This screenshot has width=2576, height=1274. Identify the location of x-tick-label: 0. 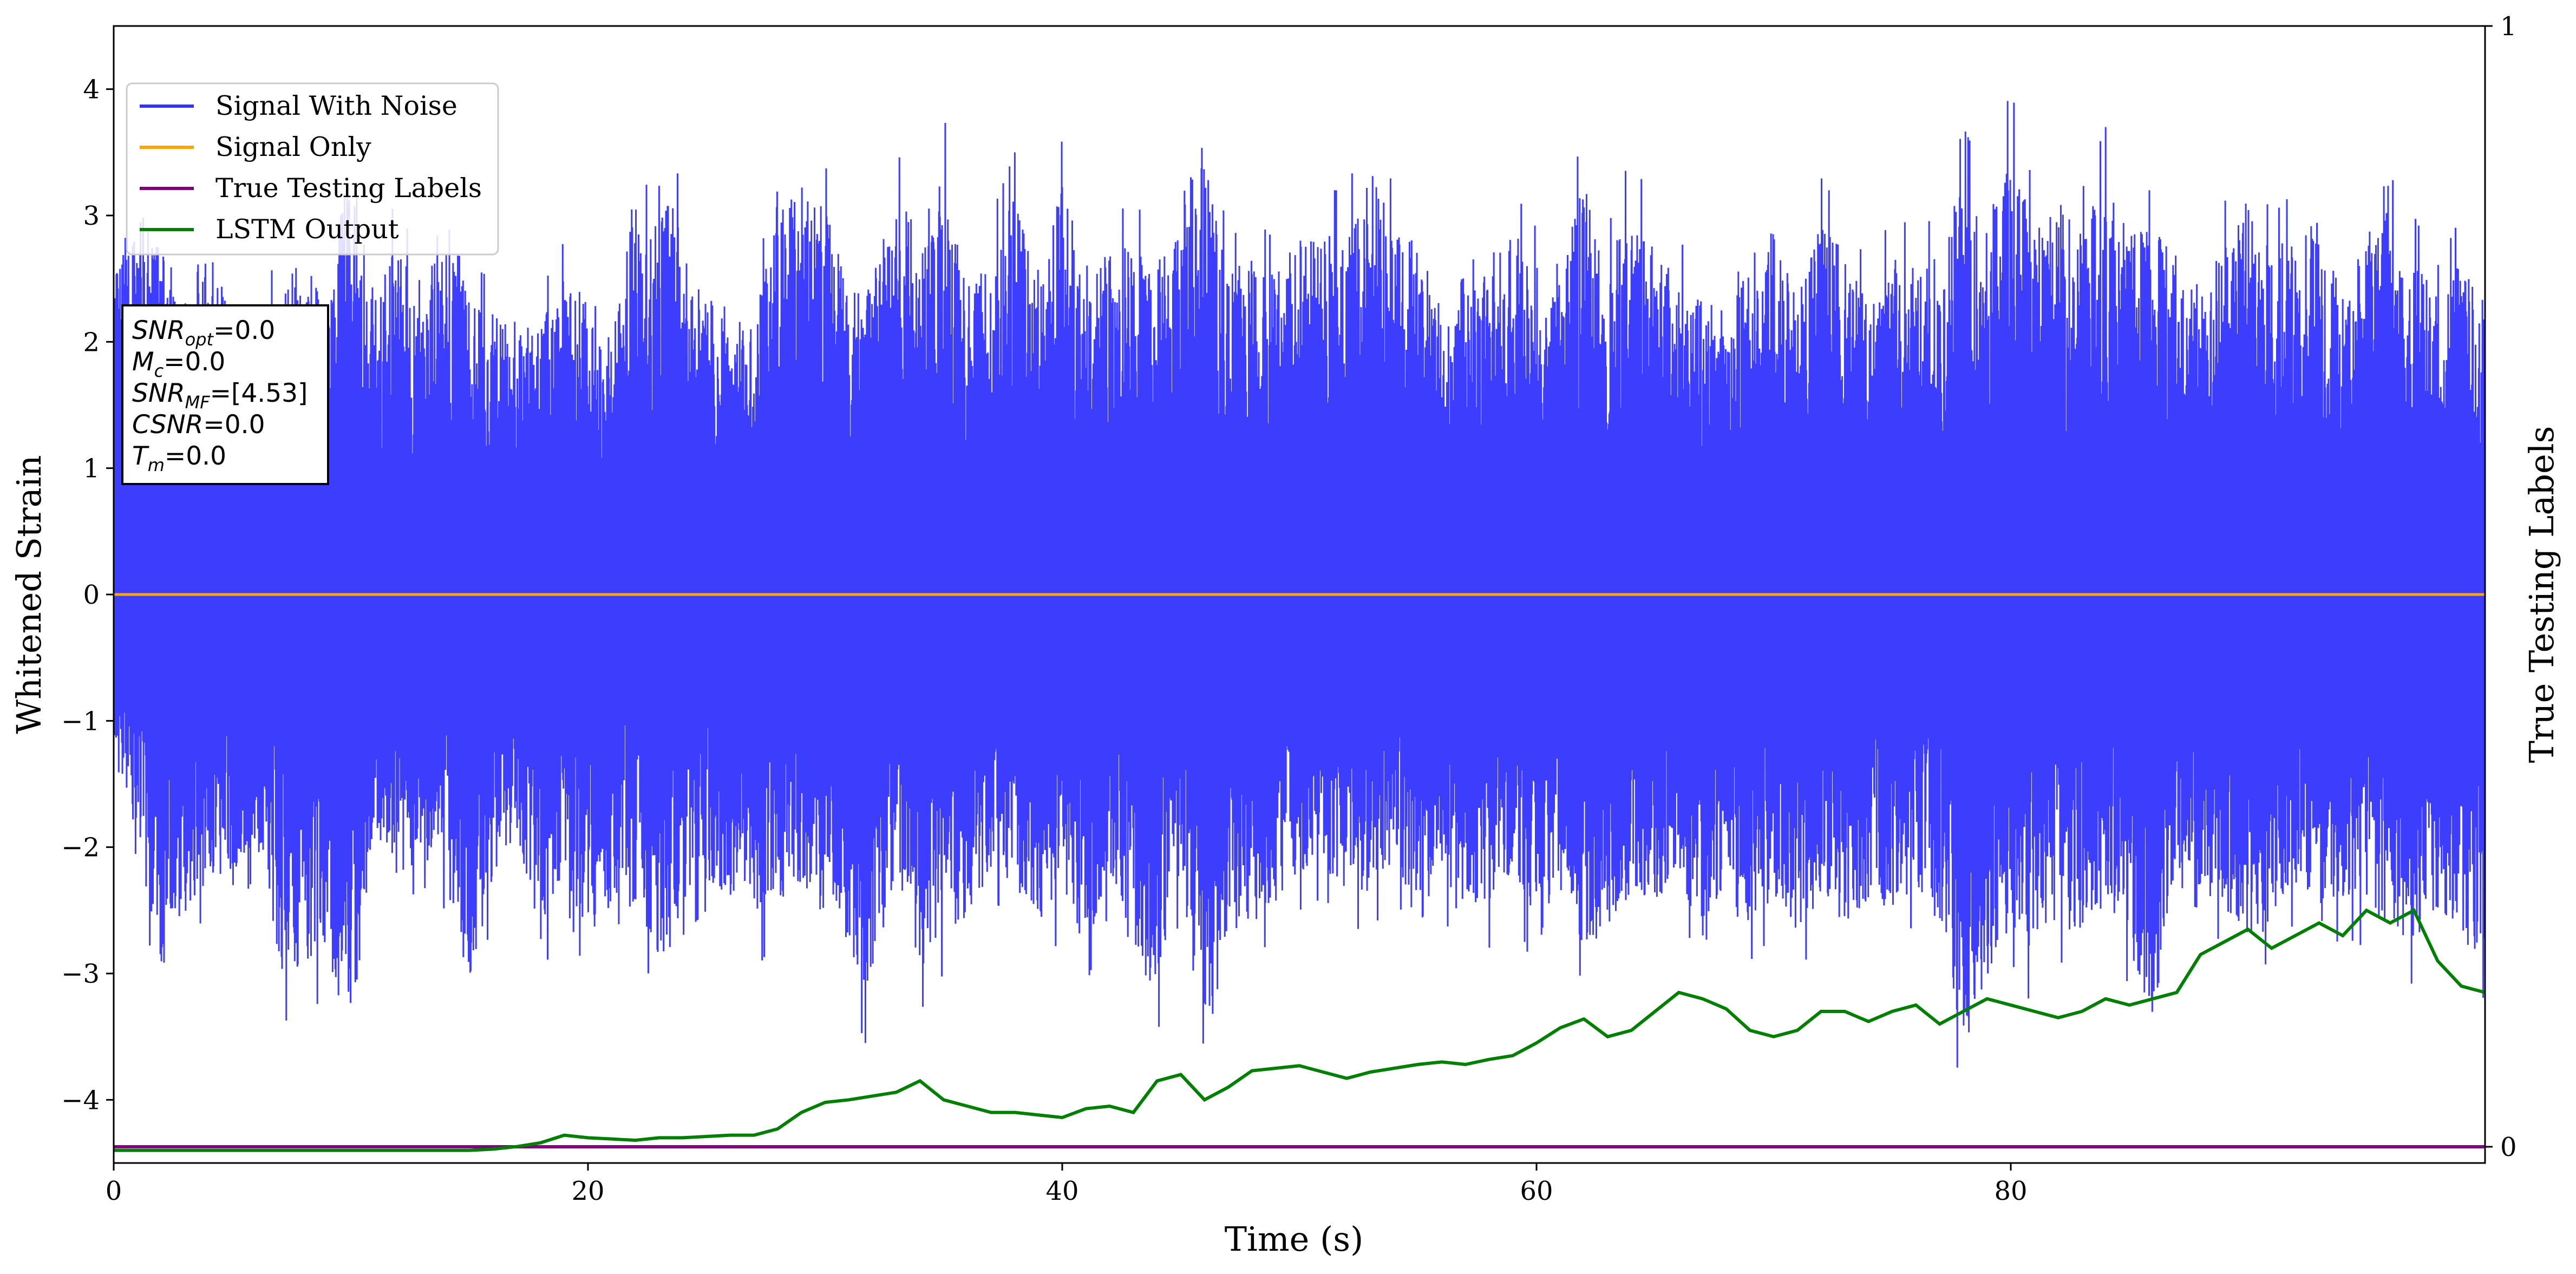
(114, 1191).